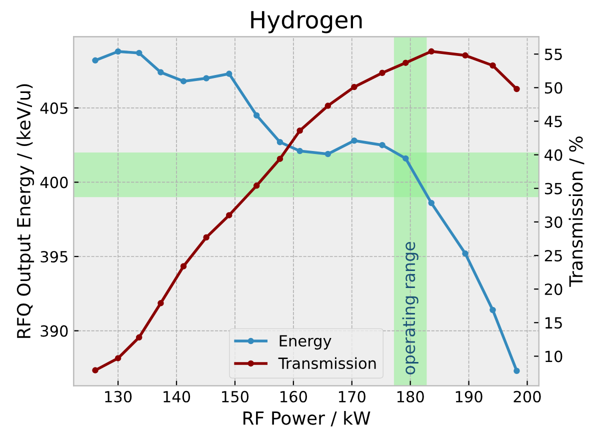  What do you see at coordinates (553, 122) in the screenshot?
I see `y2-tick-label: 45` at bounding box center [553, 122].